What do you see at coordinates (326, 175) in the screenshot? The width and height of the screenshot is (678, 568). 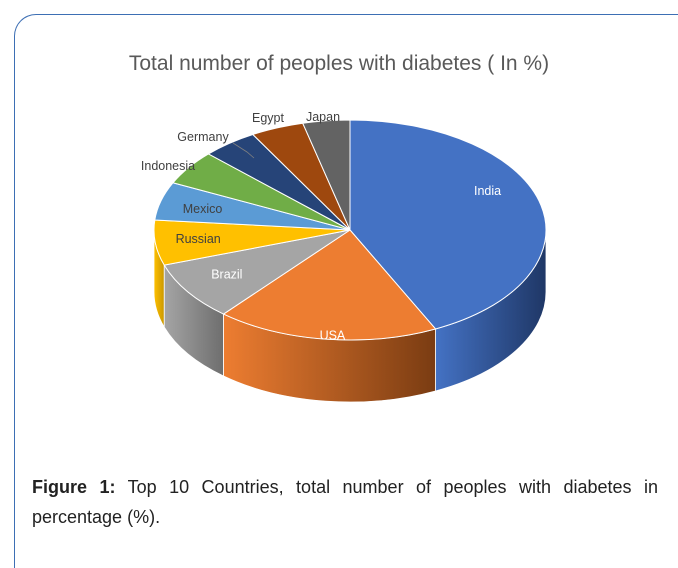 I see `pie-slice-japan` at bounding box center [326, 175].